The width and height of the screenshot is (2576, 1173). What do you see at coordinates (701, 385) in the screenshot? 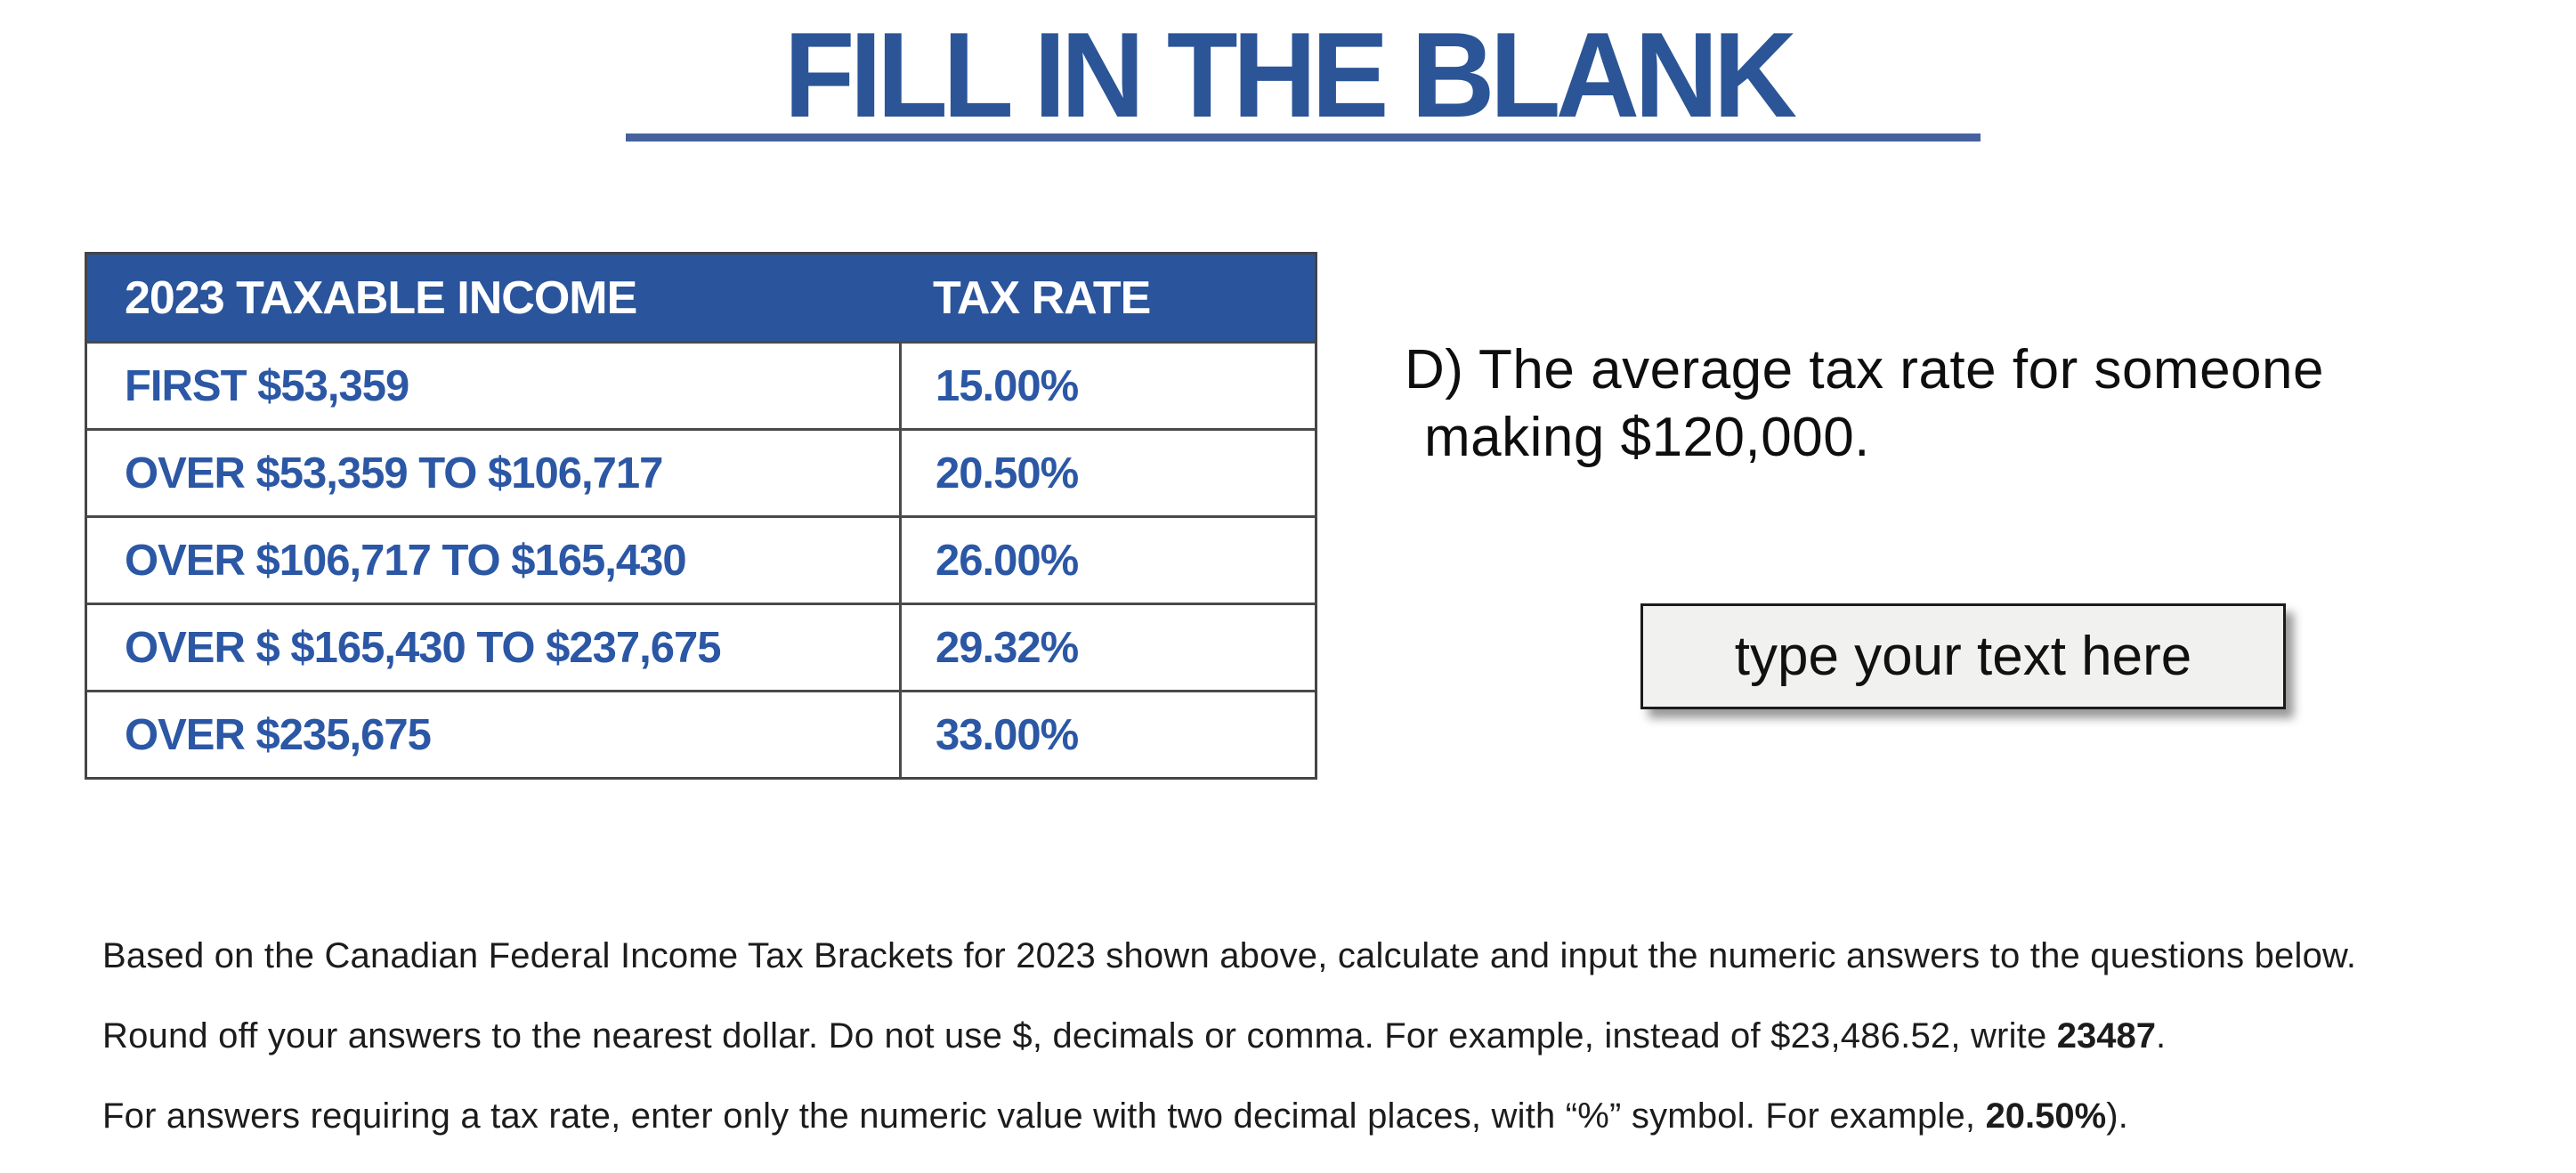
I see `table-row: FIRST $53,359 15.00%` at bounding box center [701, 385].